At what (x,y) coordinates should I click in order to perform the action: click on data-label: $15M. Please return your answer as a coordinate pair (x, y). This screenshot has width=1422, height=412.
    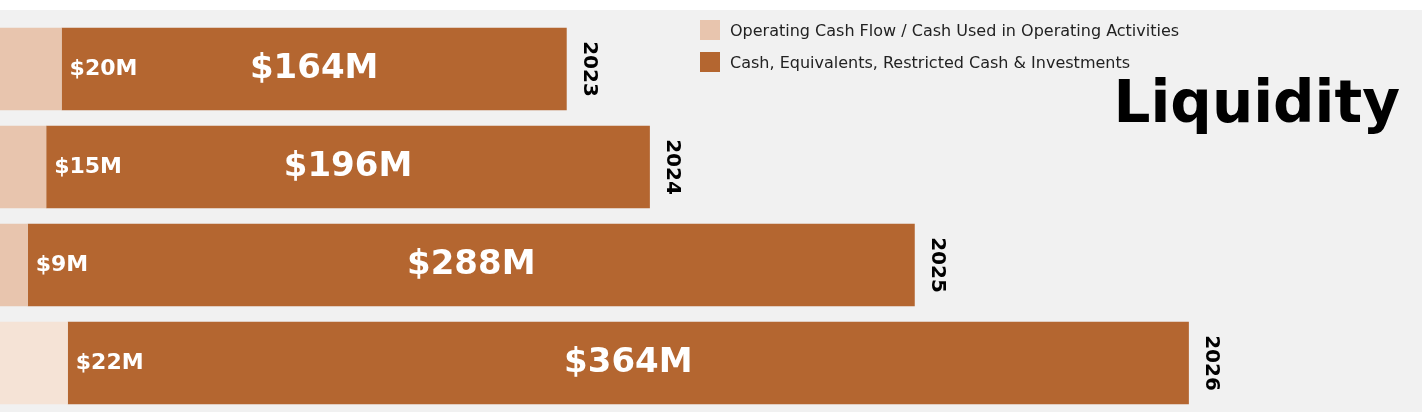
    Looking at the image, I should click on (88, 165).